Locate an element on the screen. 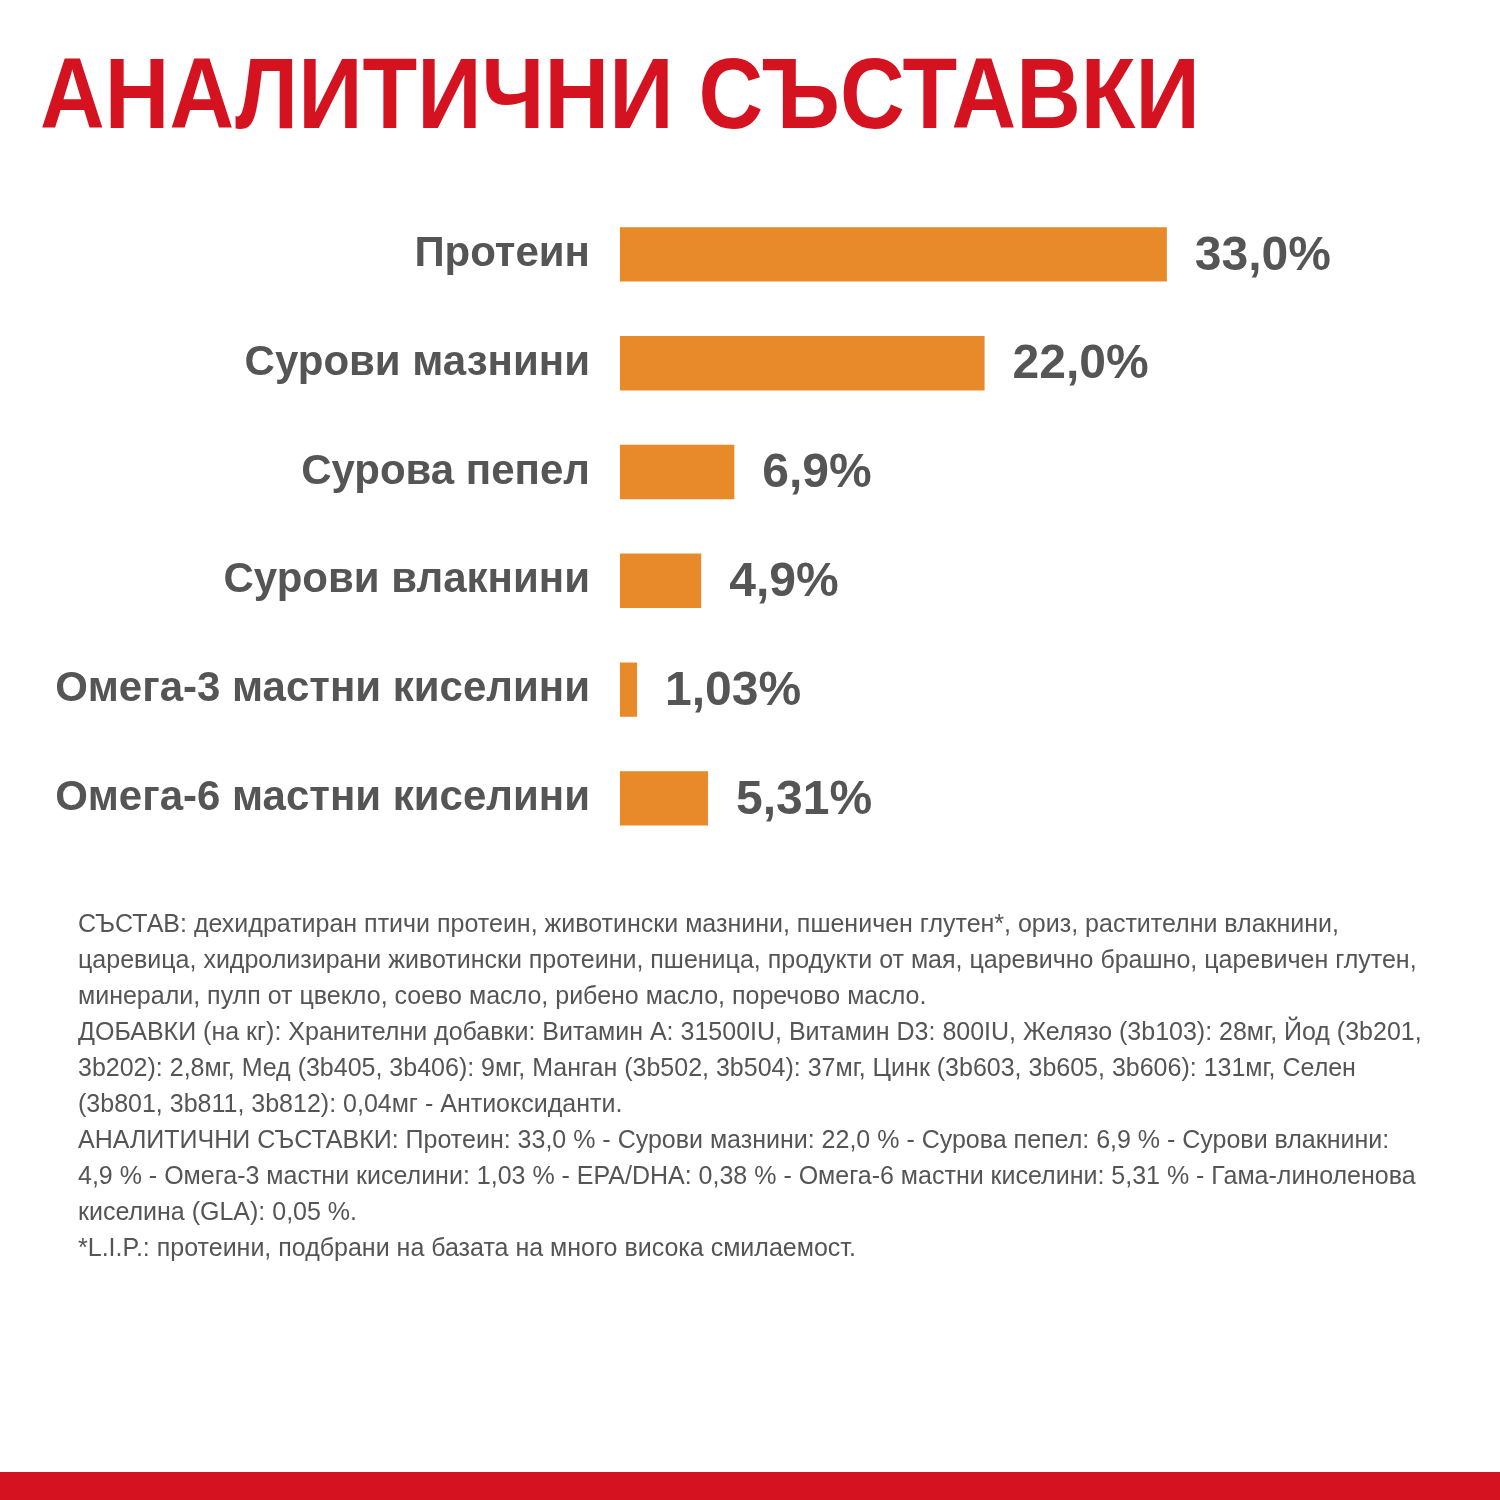 This screenshot has height=1500, width=1500. y-tick-label: Сурова пепел is located at coordinates (445, 469).